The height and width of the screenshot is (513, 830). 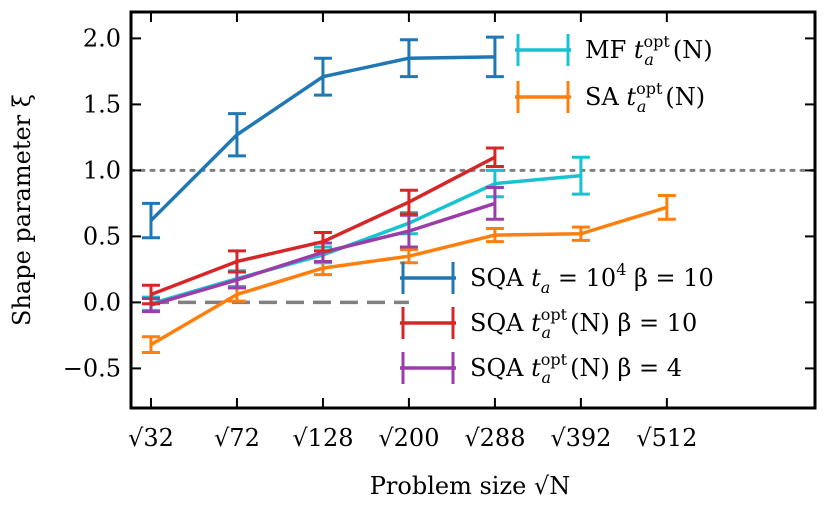 I want to click on legend-label: SQA ta = 104 β = 10, so click(x=592, y=278).